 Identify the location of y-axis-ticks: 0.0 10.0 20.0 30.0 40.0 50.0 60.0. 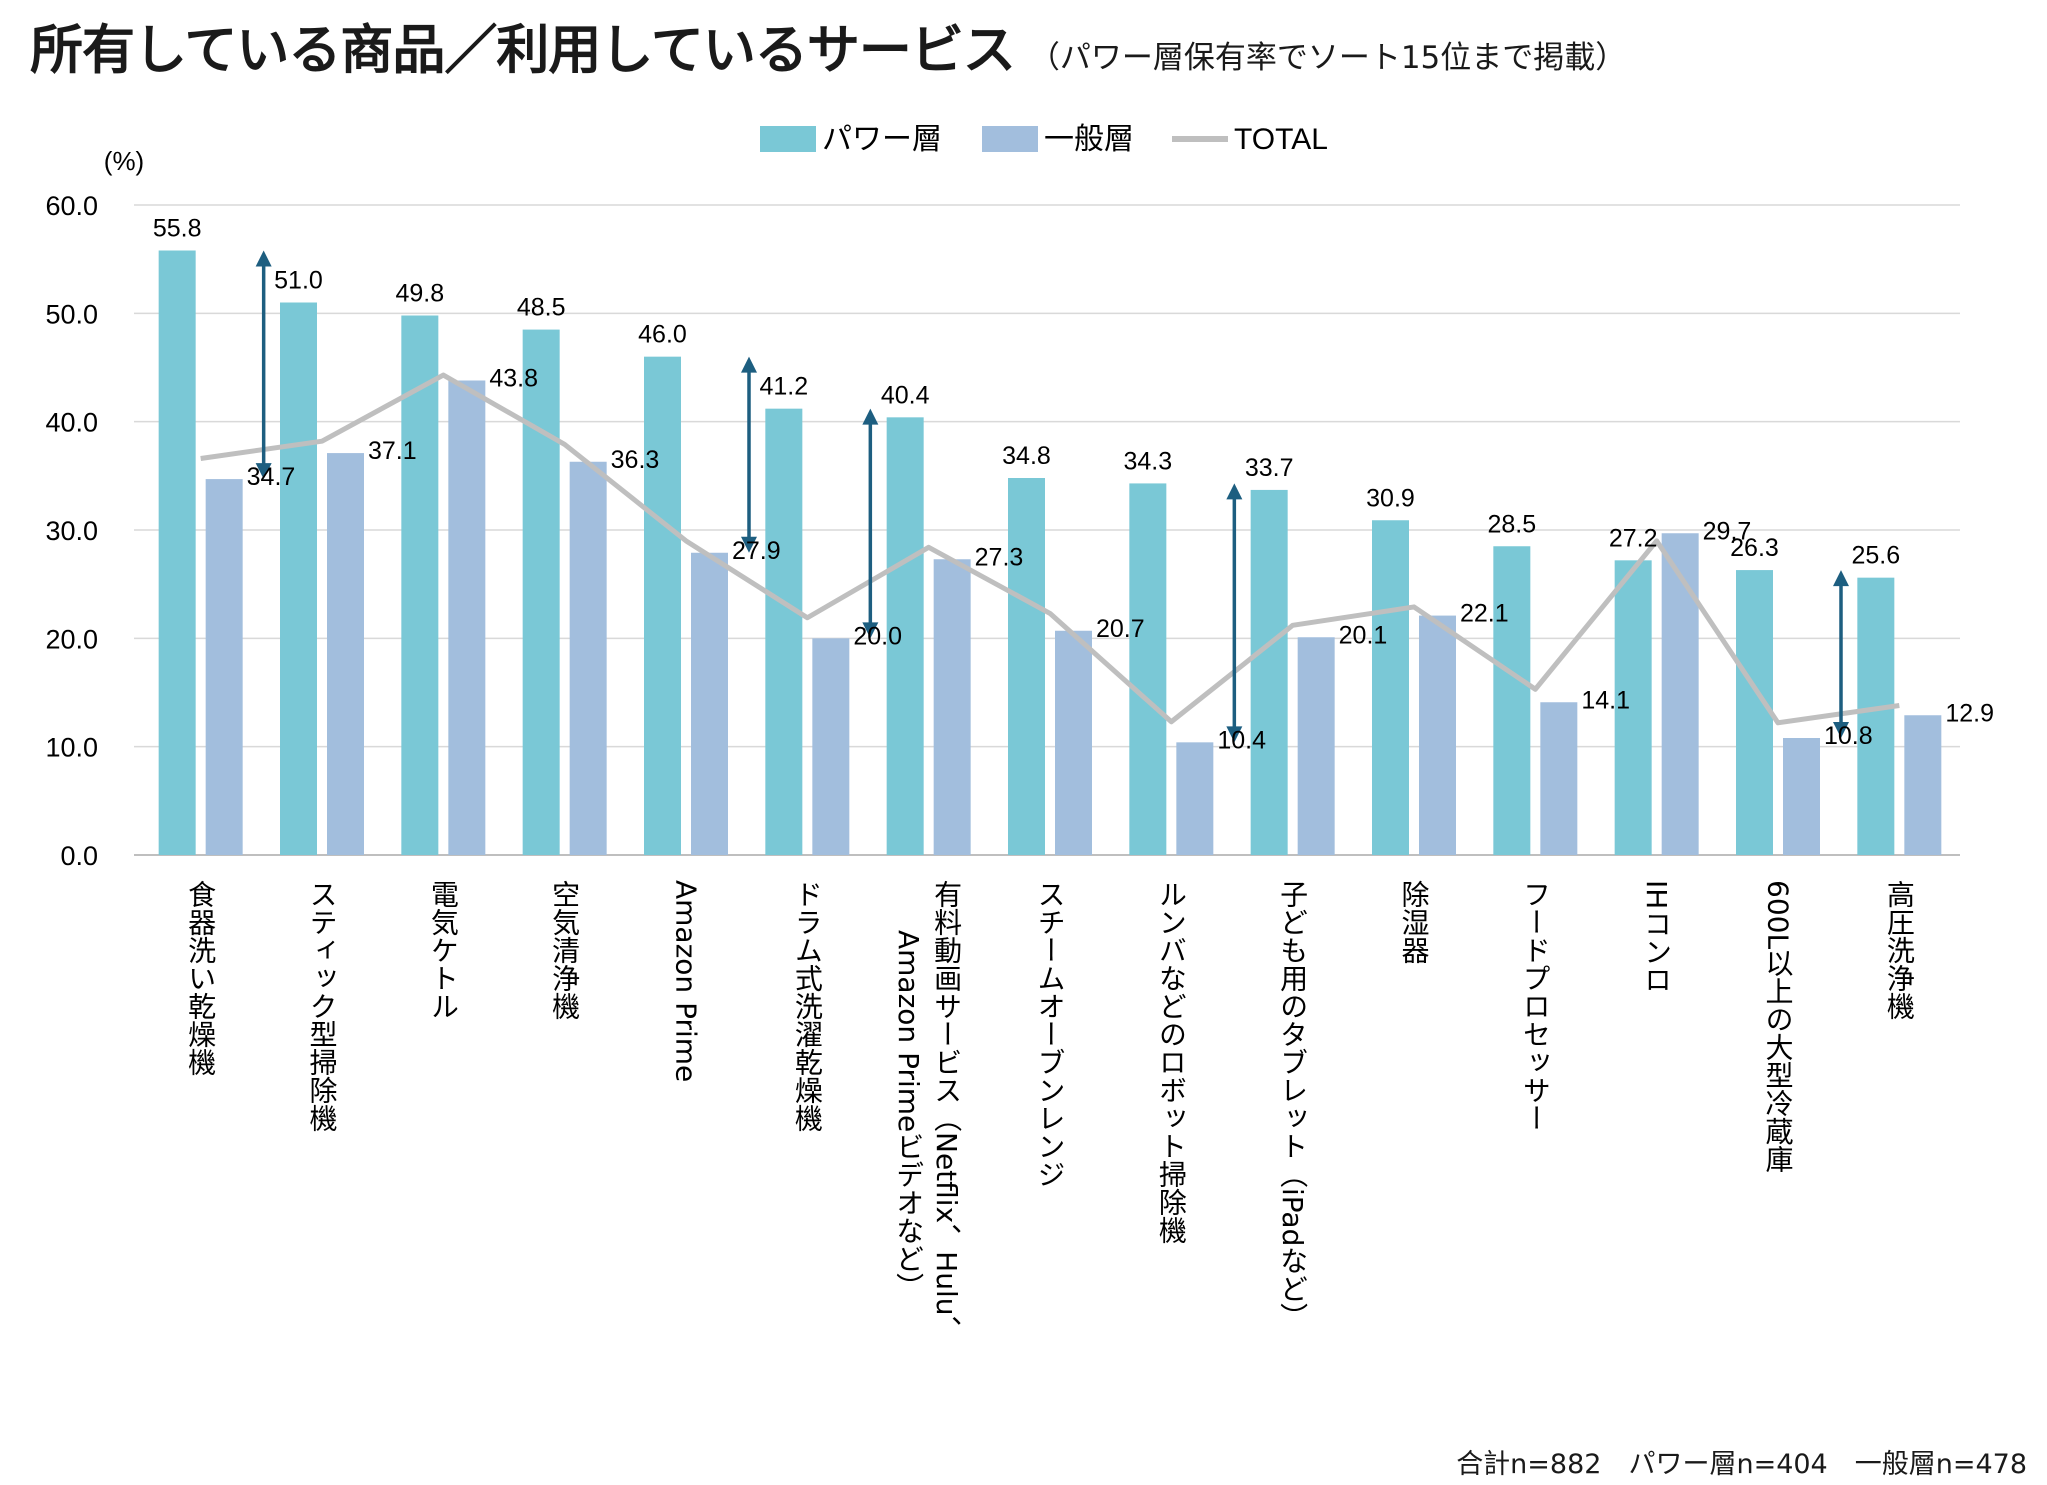
(71, 531).